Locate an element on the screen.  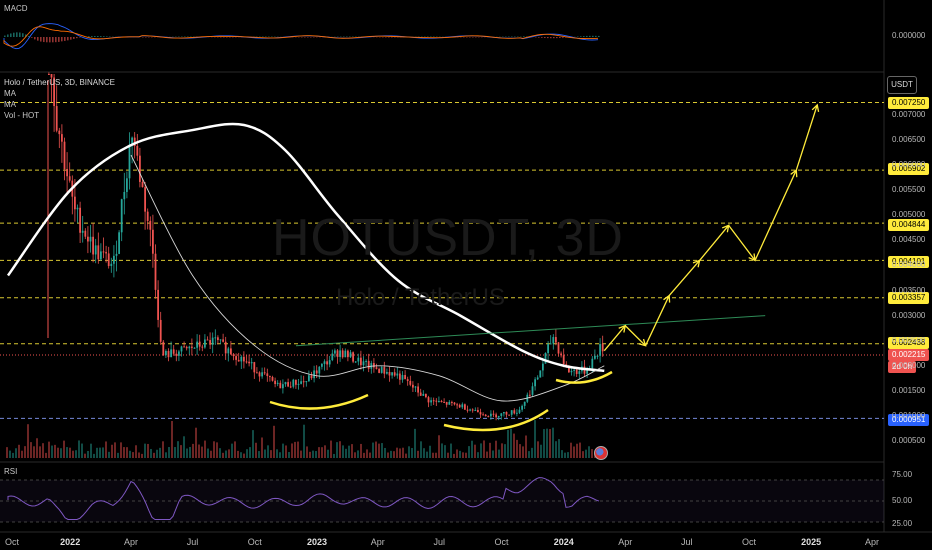
x-tick-label: 2023 is located at coordinates (316, 542).